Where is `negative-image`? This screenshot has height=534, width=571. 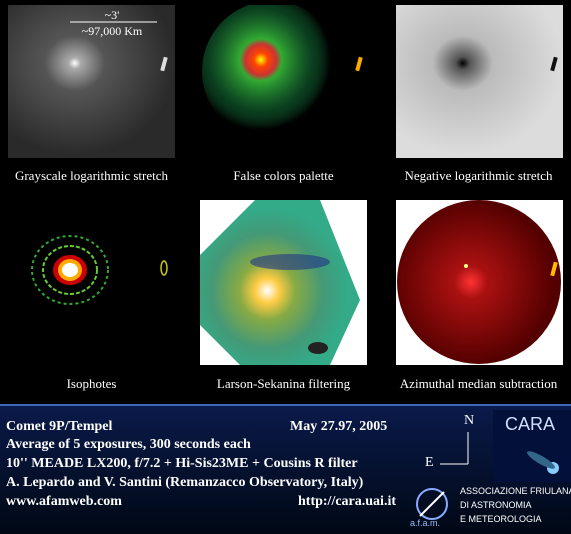
negative-image is located at coordinates (479, 81).